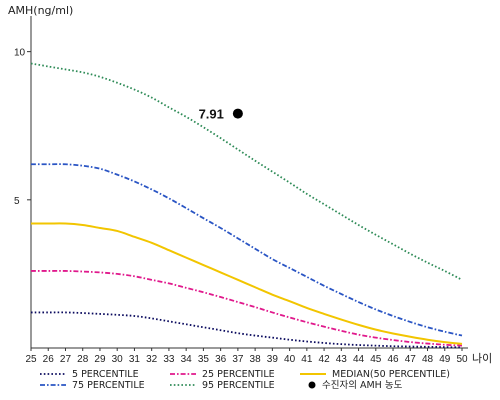 The image size is (500, 400). I want to click on x-tick-label: 29, so click(100, 359).